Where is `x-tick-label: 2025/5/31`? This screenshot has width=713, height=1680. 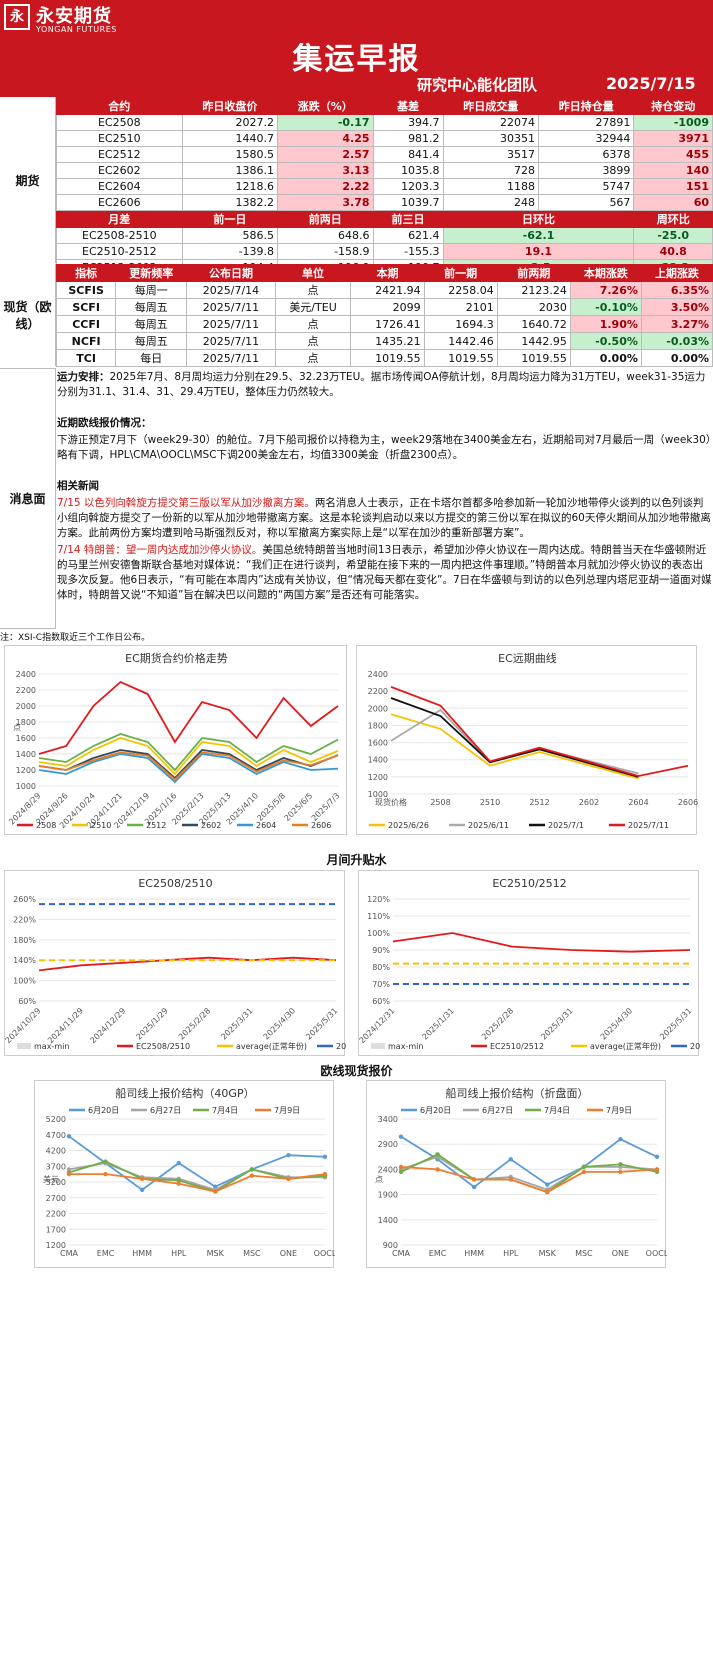 x-tick-label: 2025/5/31 is located at coordinates (321, 1023).